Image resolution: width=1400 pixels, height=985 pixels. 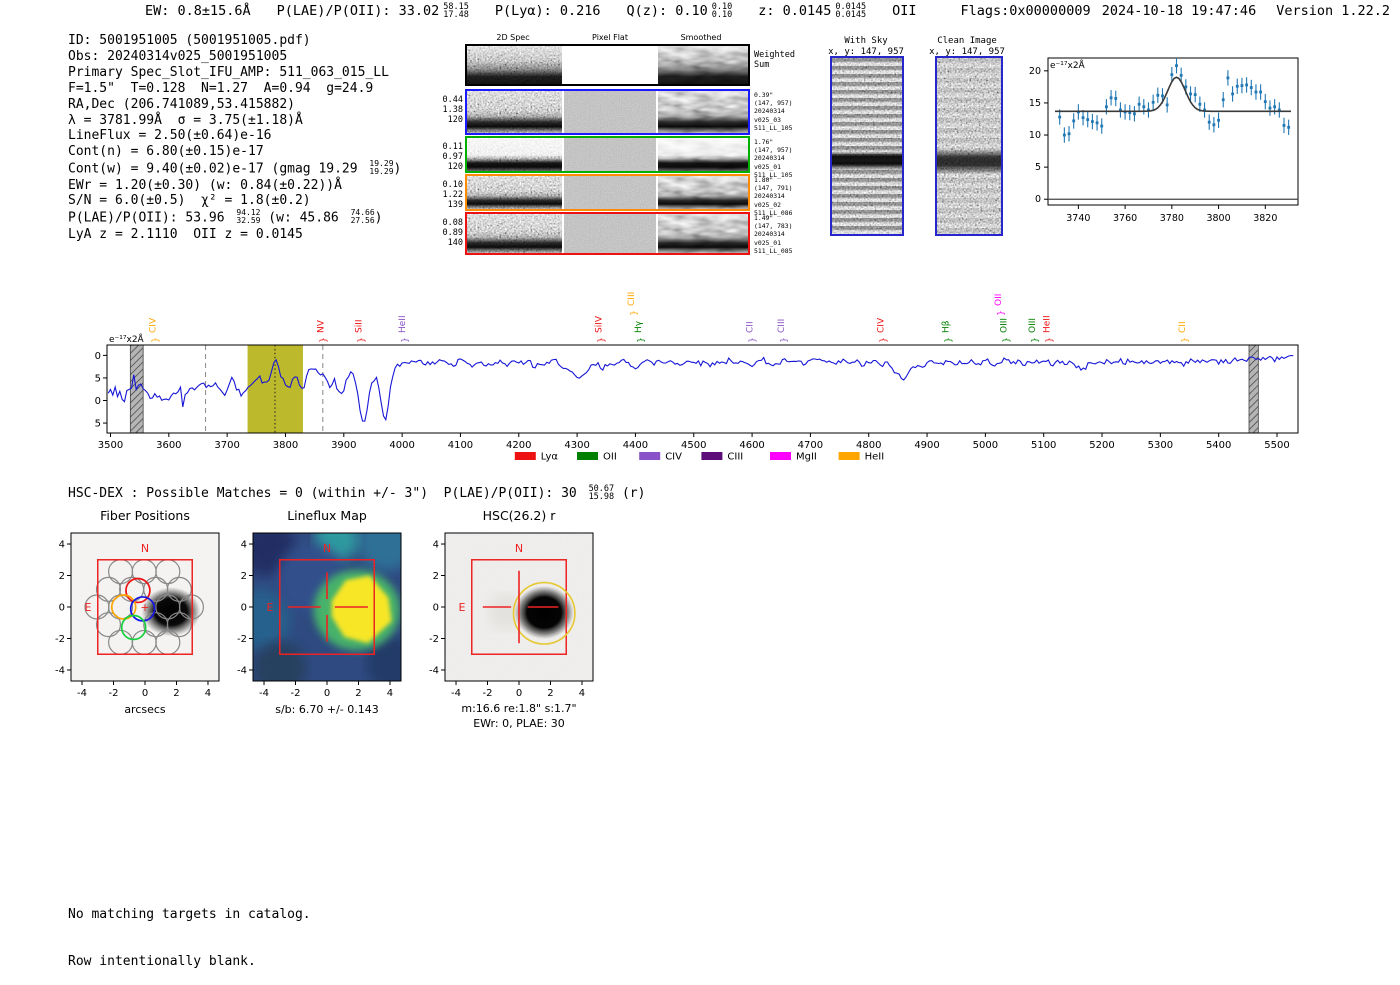 I want to click on svg-element, so click(x=610, y=233).